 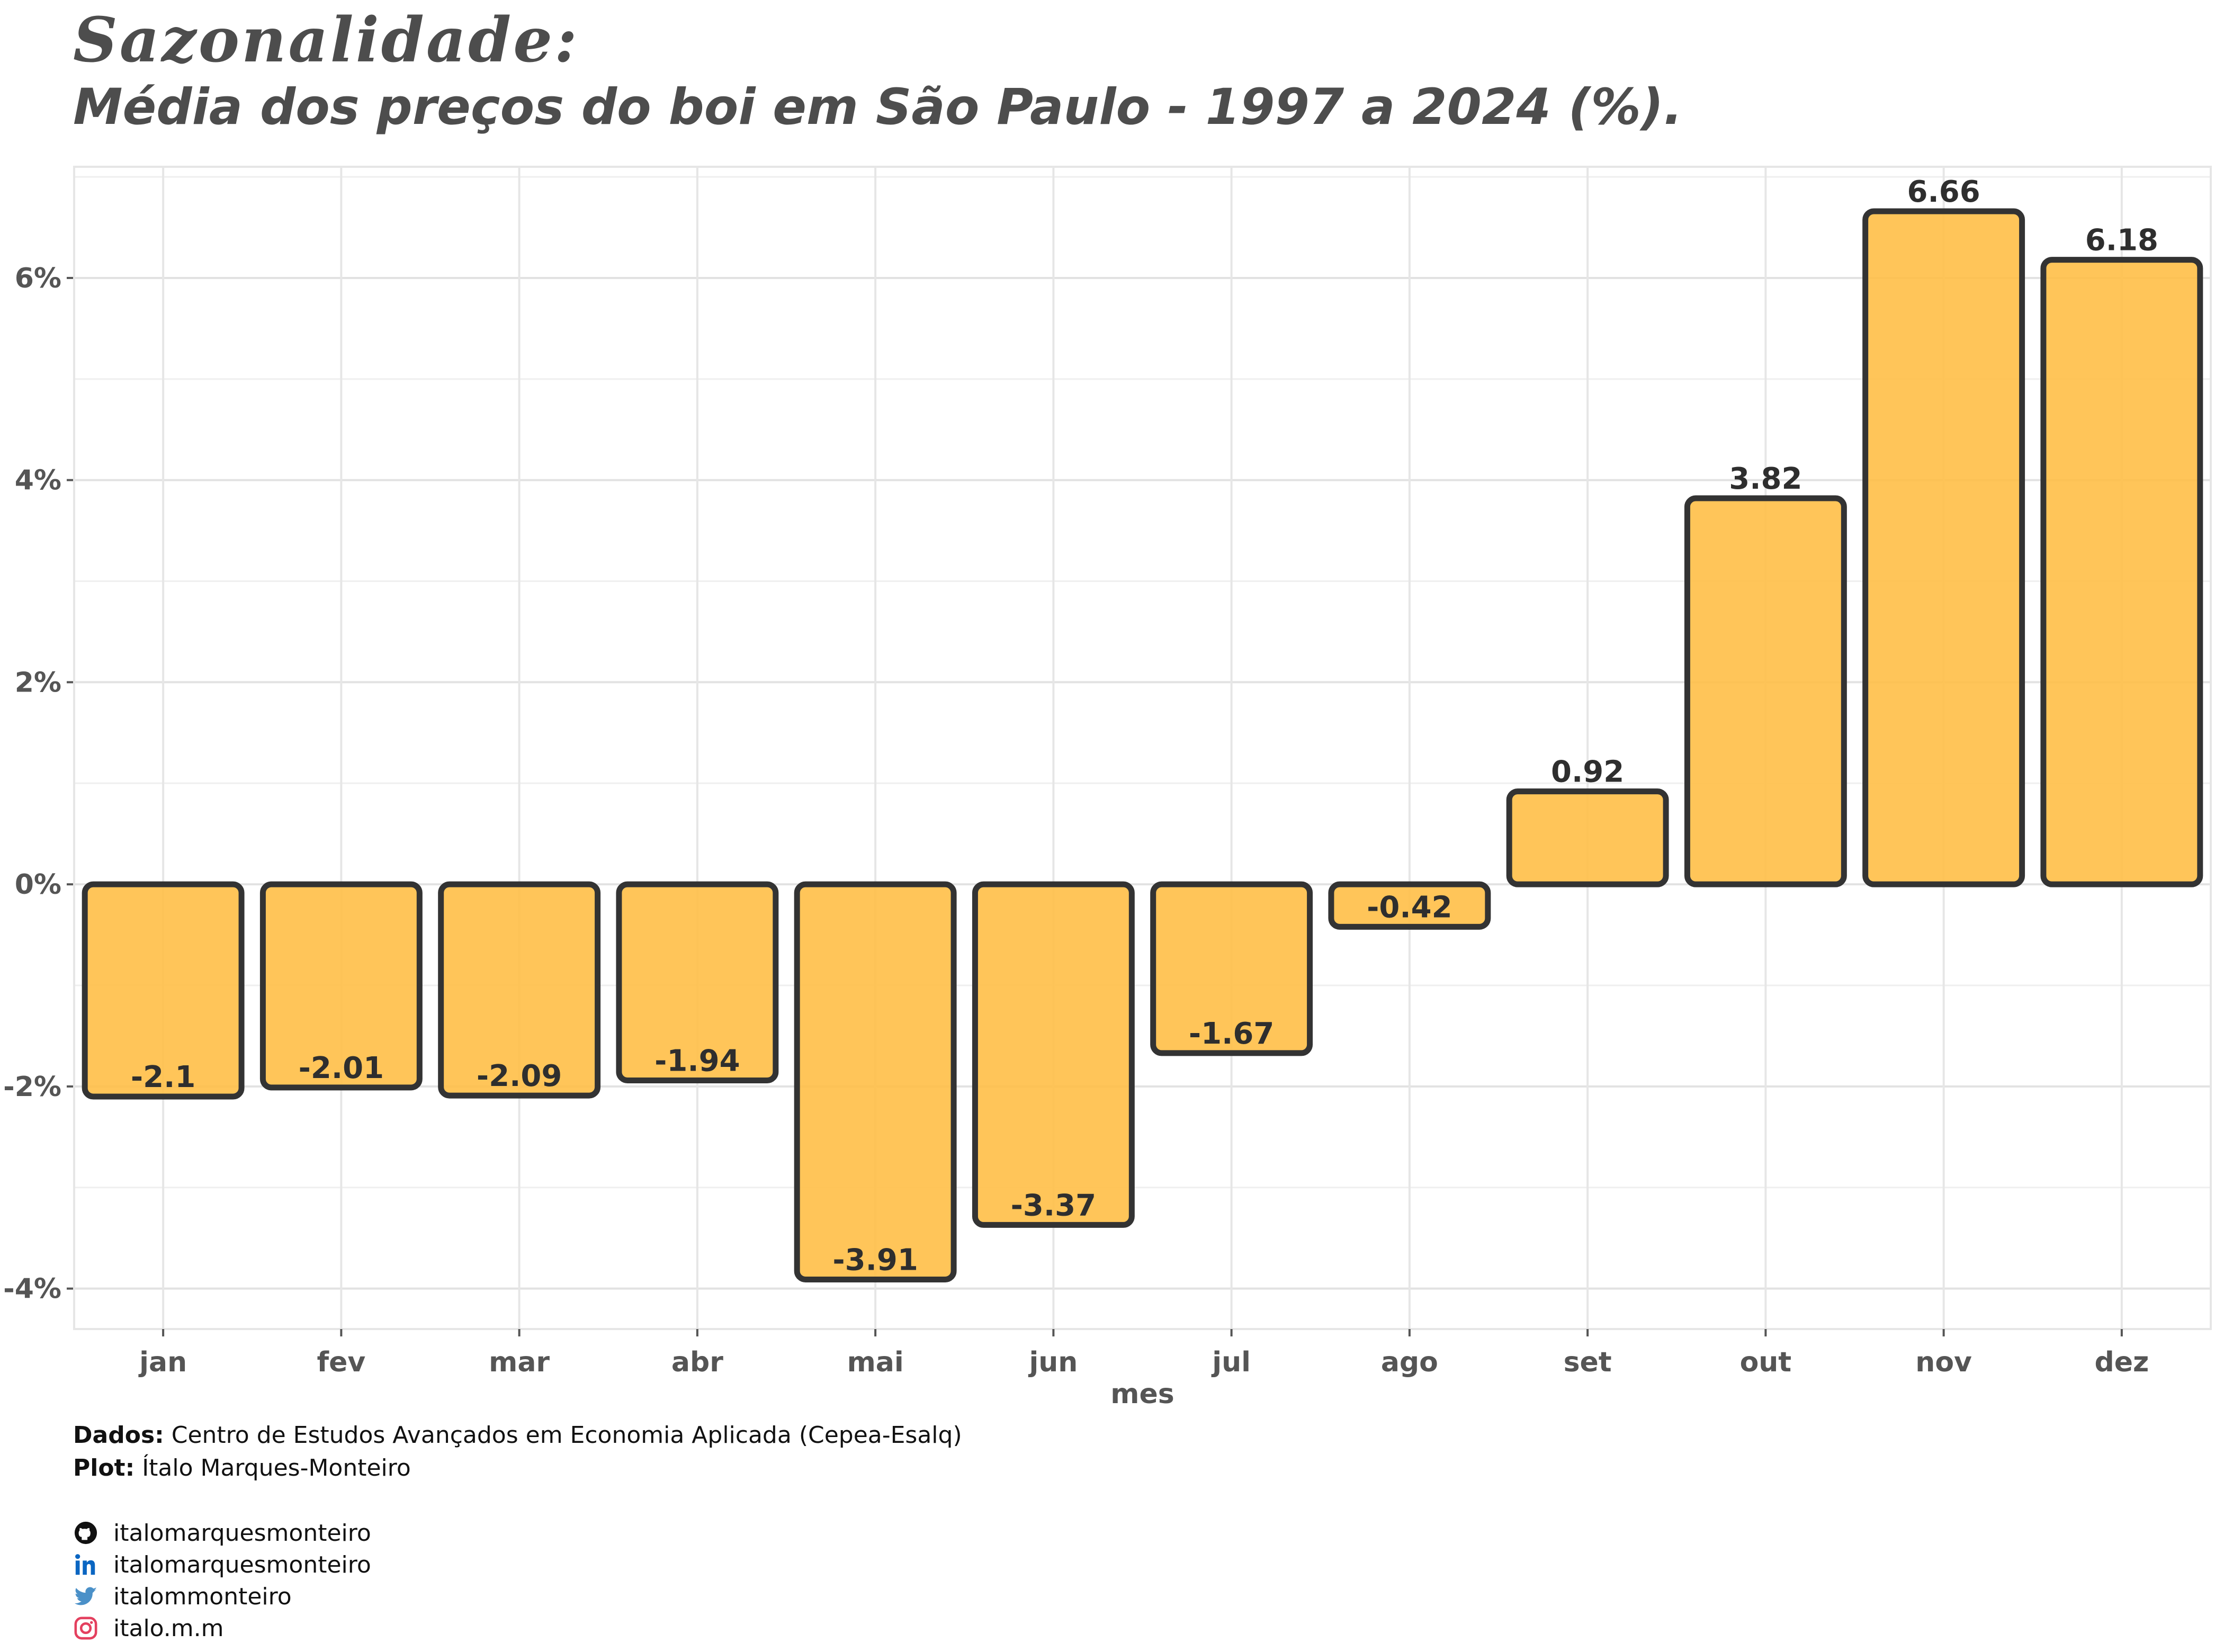 What do you see at coordinates (1053, 1054) in the screenshot?
I see `bar-jun` at bounding box center [1053, 1054].